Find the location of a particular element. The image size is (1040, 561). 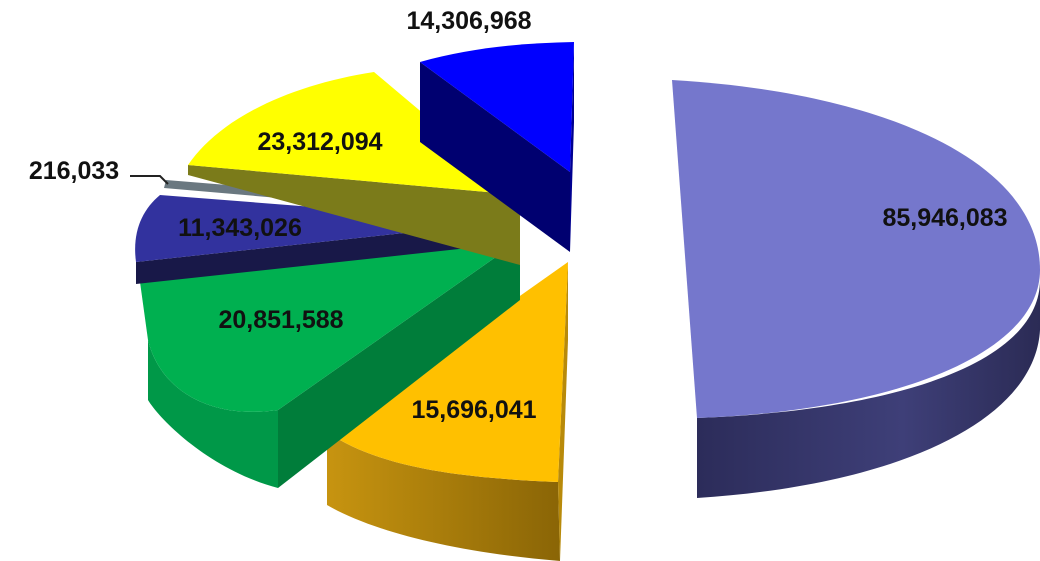

data-label: 11,343,026 is located at coordinates (240, 228).